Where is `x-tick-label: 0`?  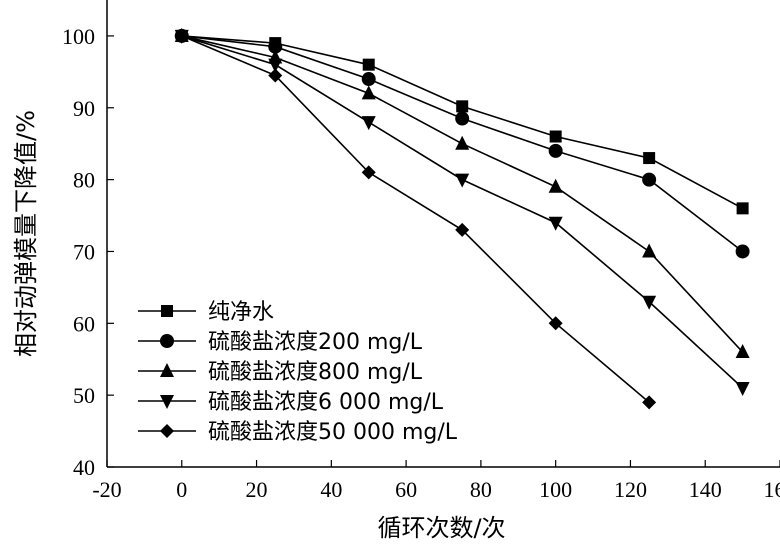 x-tick-label: 0 is located at coordinates (181, 489).